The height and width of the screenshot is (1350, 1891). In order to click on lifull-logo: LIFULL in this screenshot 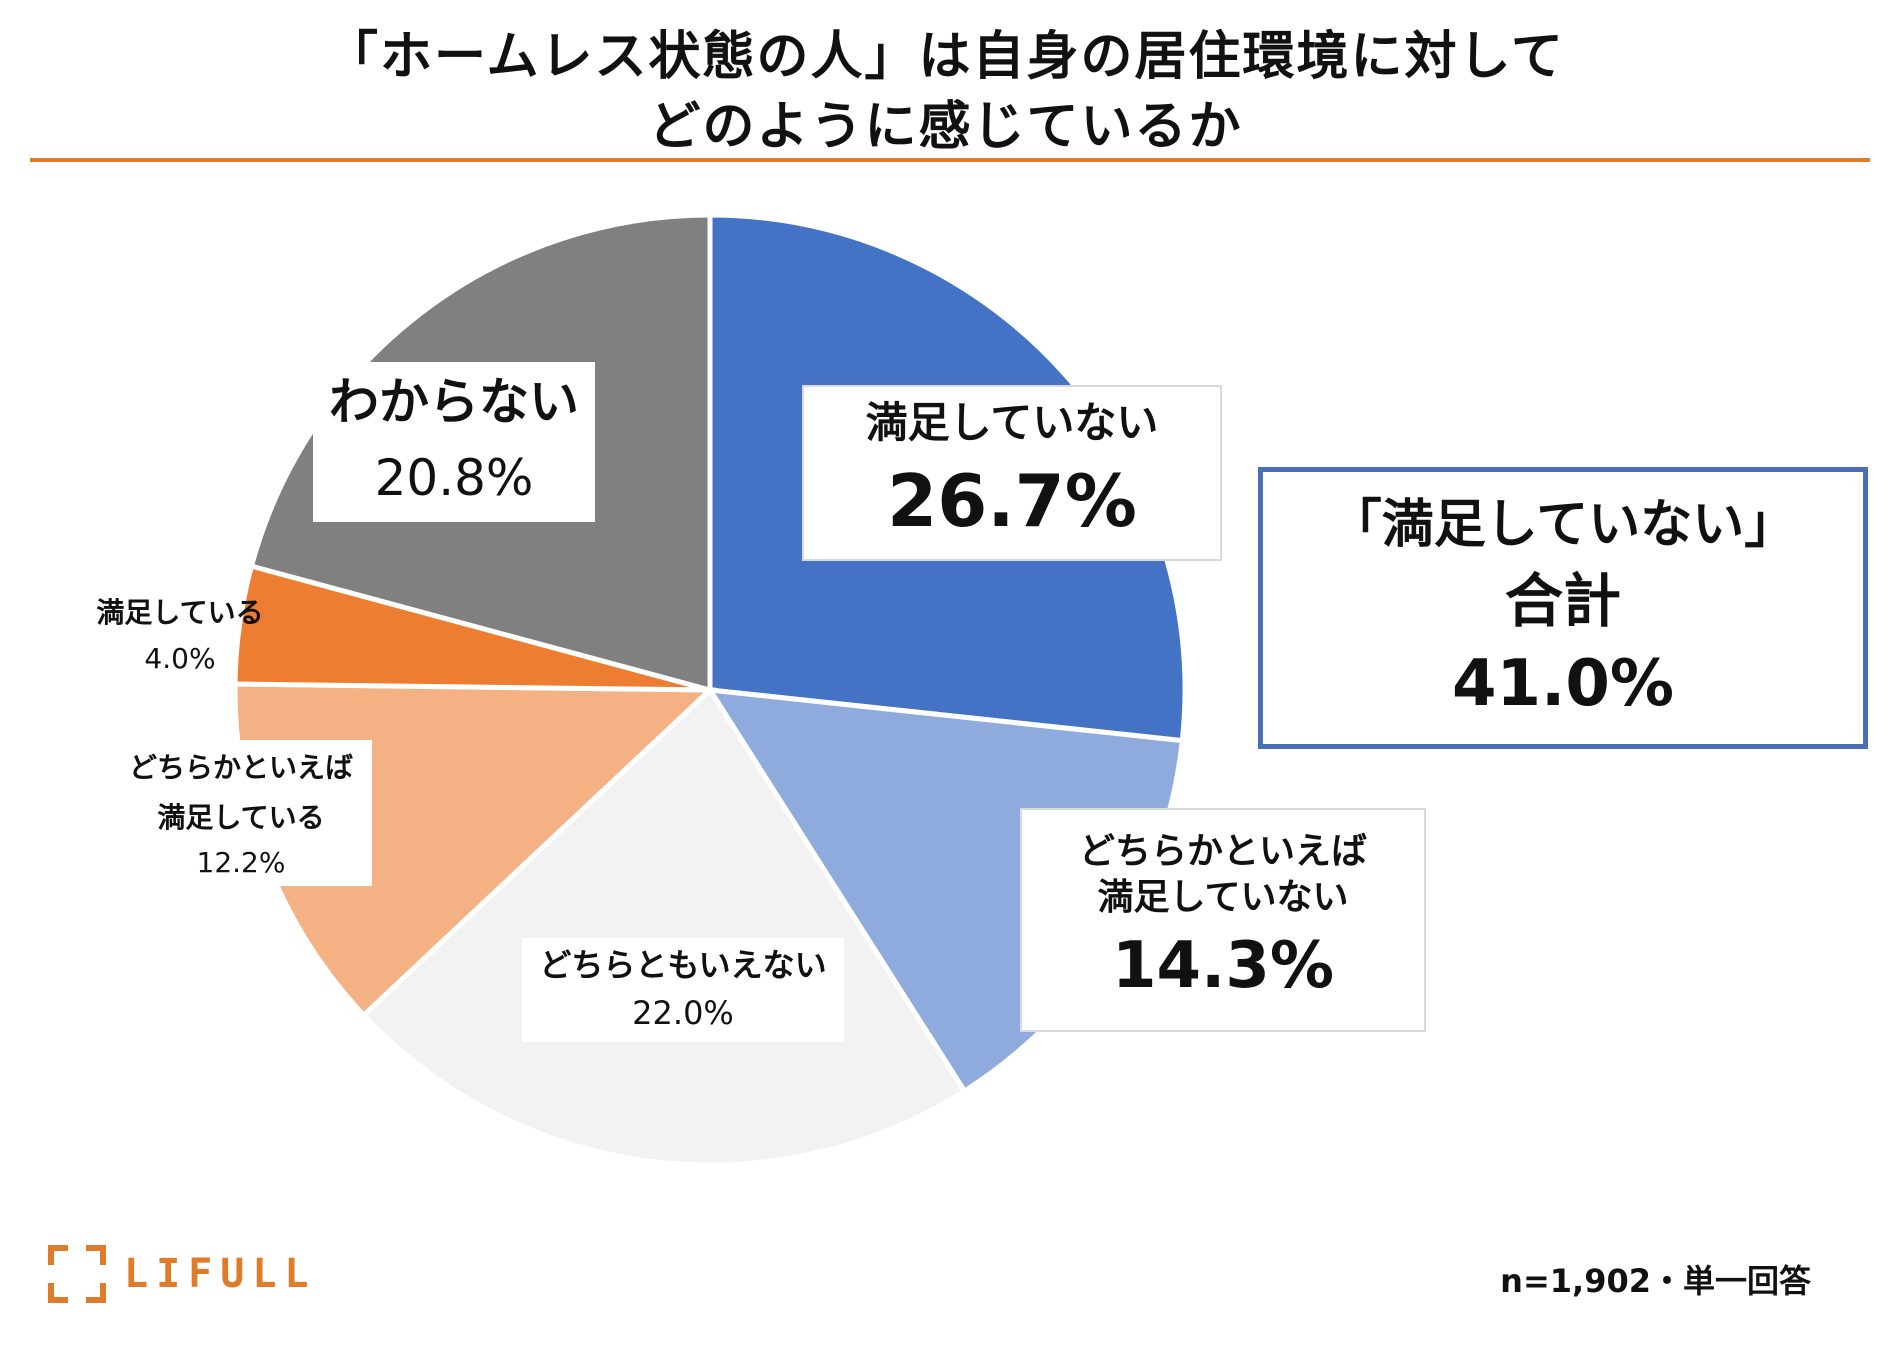, I will do `click(182, 1274)`.